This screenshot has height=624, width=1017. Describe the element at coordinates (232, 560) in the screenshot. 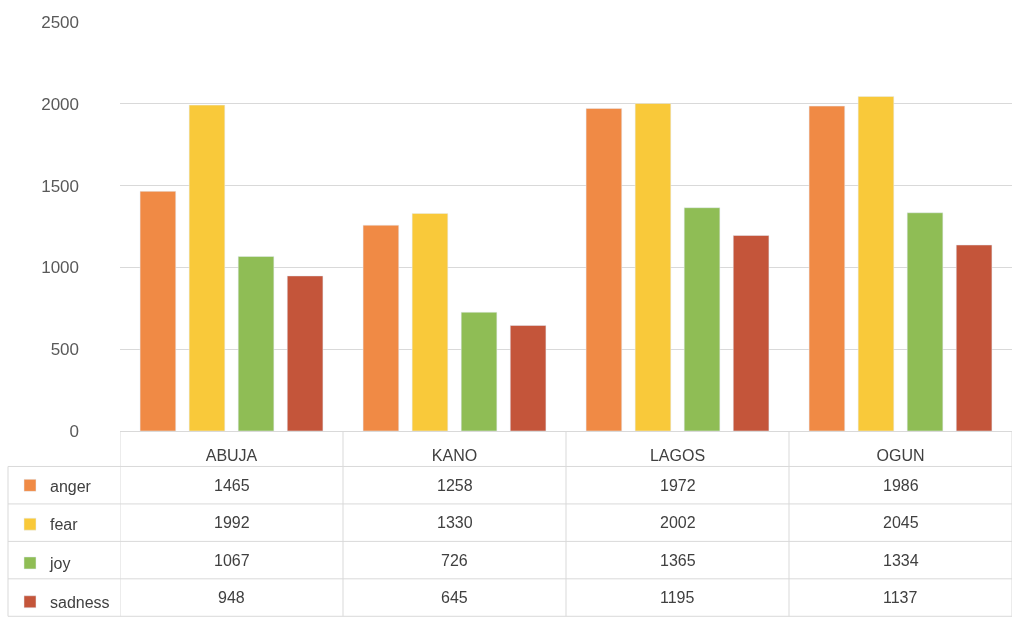

I see `data-label: 1067` at that location.